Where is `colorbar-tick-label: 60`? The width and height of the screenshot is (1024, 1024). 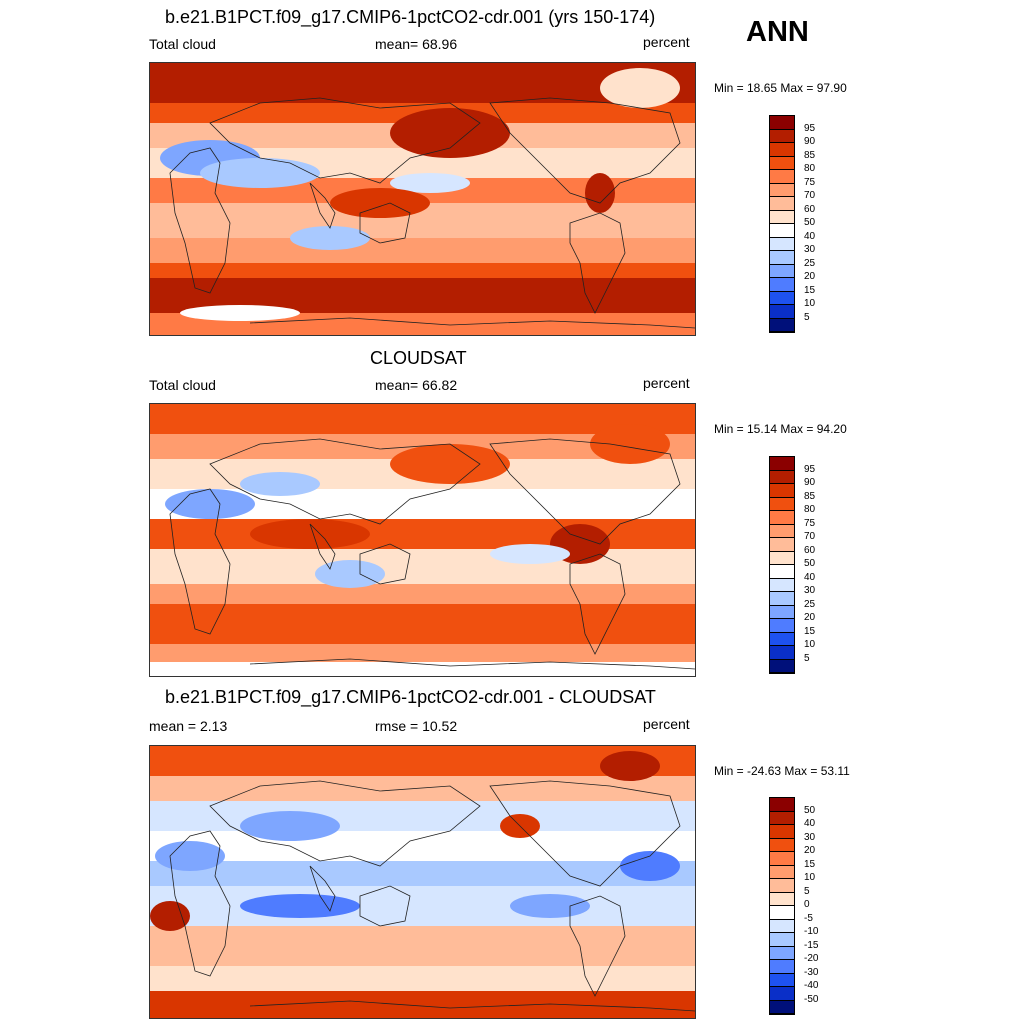 colorbar-tick-label: 60 is located at coordinates (810, 209).